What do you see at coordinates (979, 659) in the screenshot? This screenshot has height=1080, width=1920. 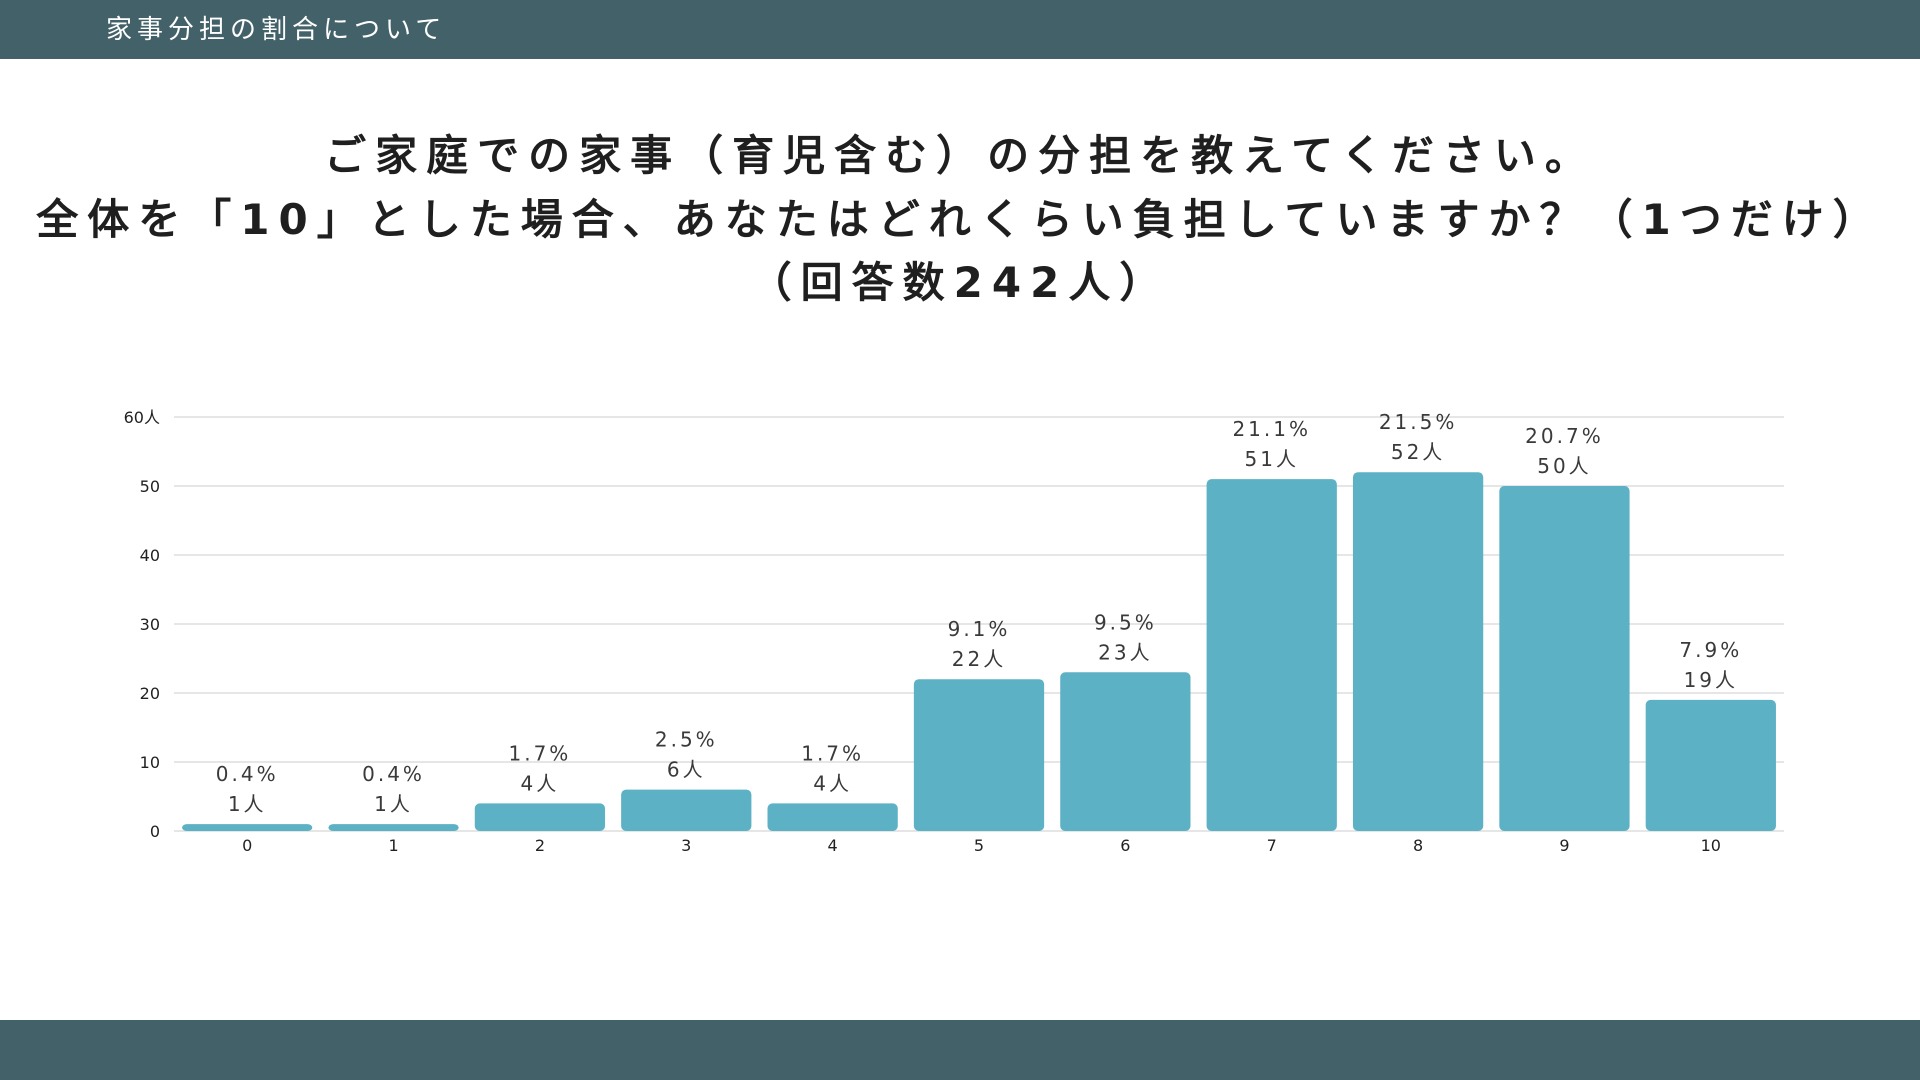 I see `count-label: 22人` at bounding box center [979, 659].